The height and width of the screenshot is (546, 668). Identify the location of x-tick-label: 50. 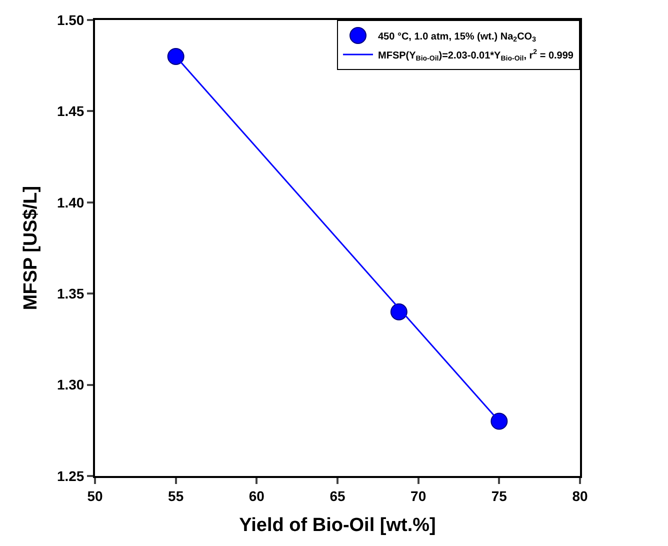
(95, 496).